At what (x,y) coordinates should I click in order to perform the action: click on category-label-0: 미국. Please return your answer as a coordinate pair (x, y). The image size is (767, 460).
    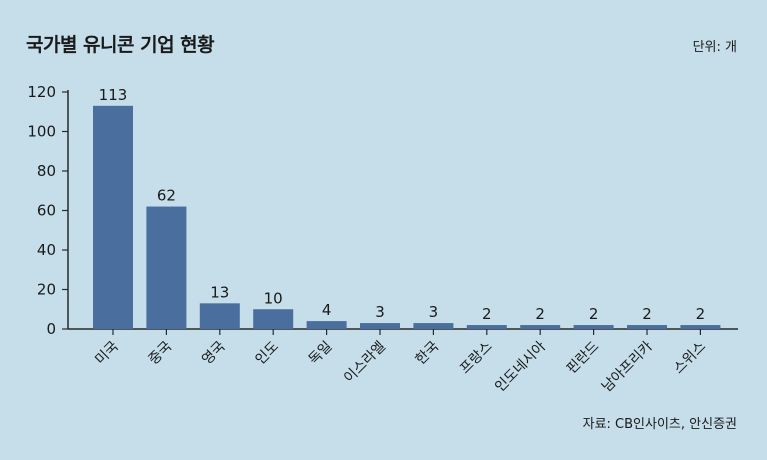
    Looking at the image, I should click on (107, 353).